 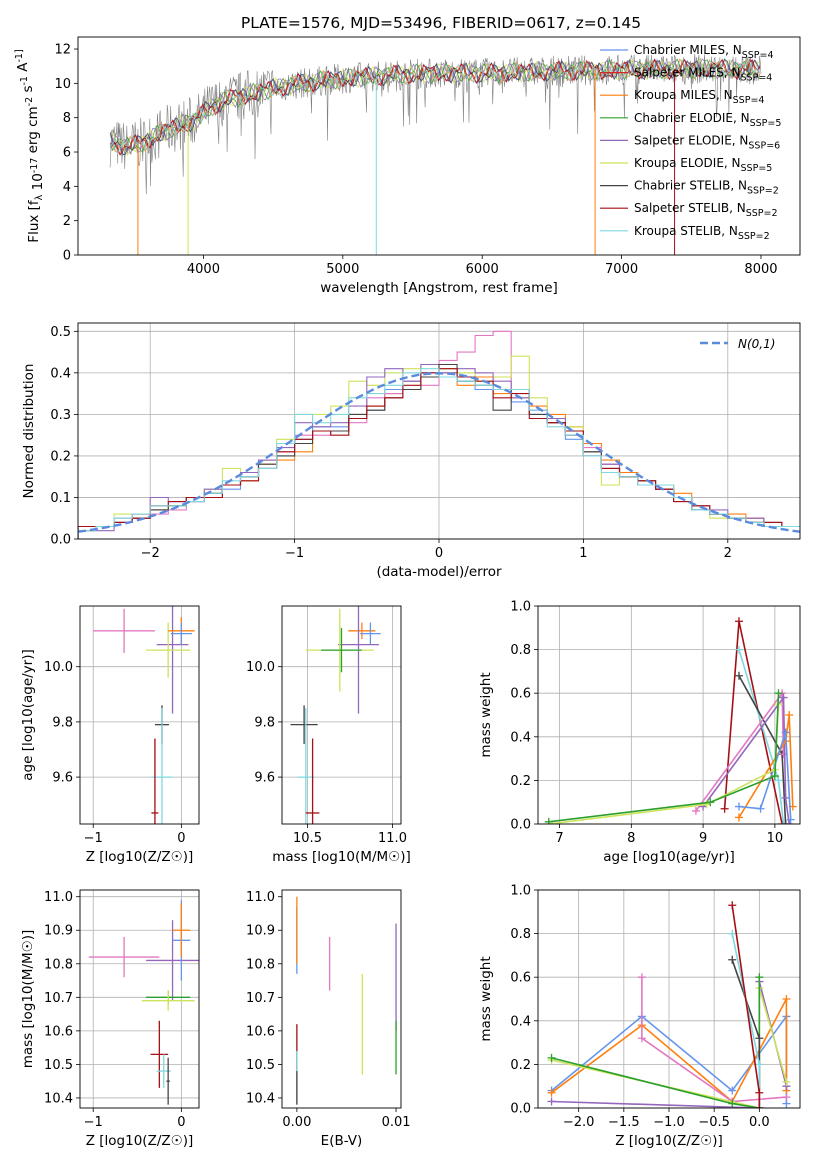 I want to click on axes-age-vs-mass: 10.5 11.0 9.6 9.8 10.0 mass [log10(M/M☉)], so click(x=328, y=735).